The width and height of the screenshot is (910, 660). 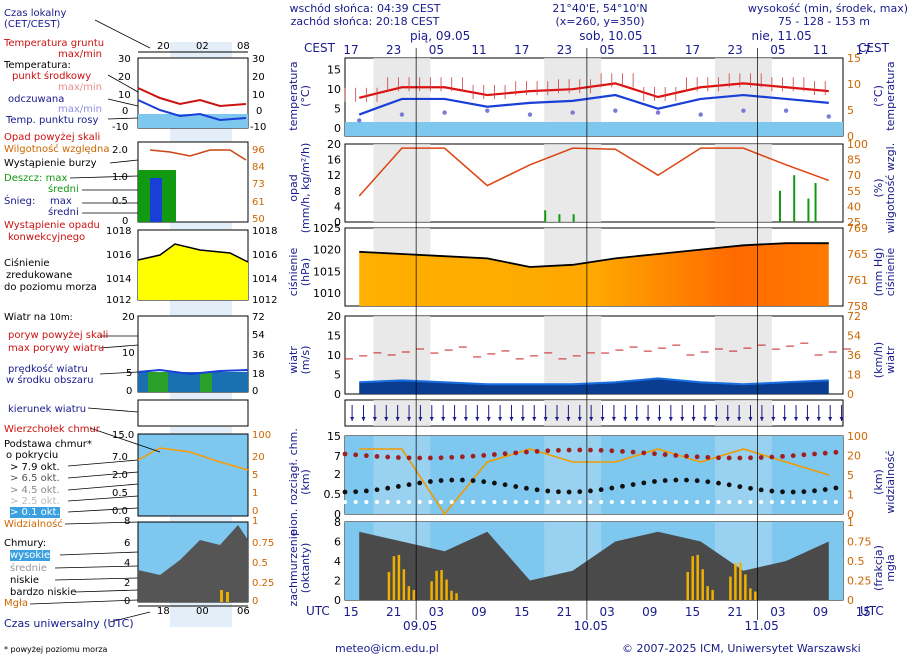 What do you see at coordinates (337, 581) in the screenshot?
I see `y-tick-left: 2` at bounding box center [337, 581].